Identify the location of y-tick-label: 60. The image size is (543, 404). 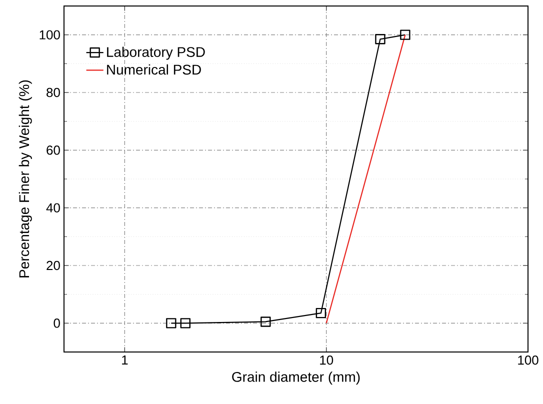
(53, 150).